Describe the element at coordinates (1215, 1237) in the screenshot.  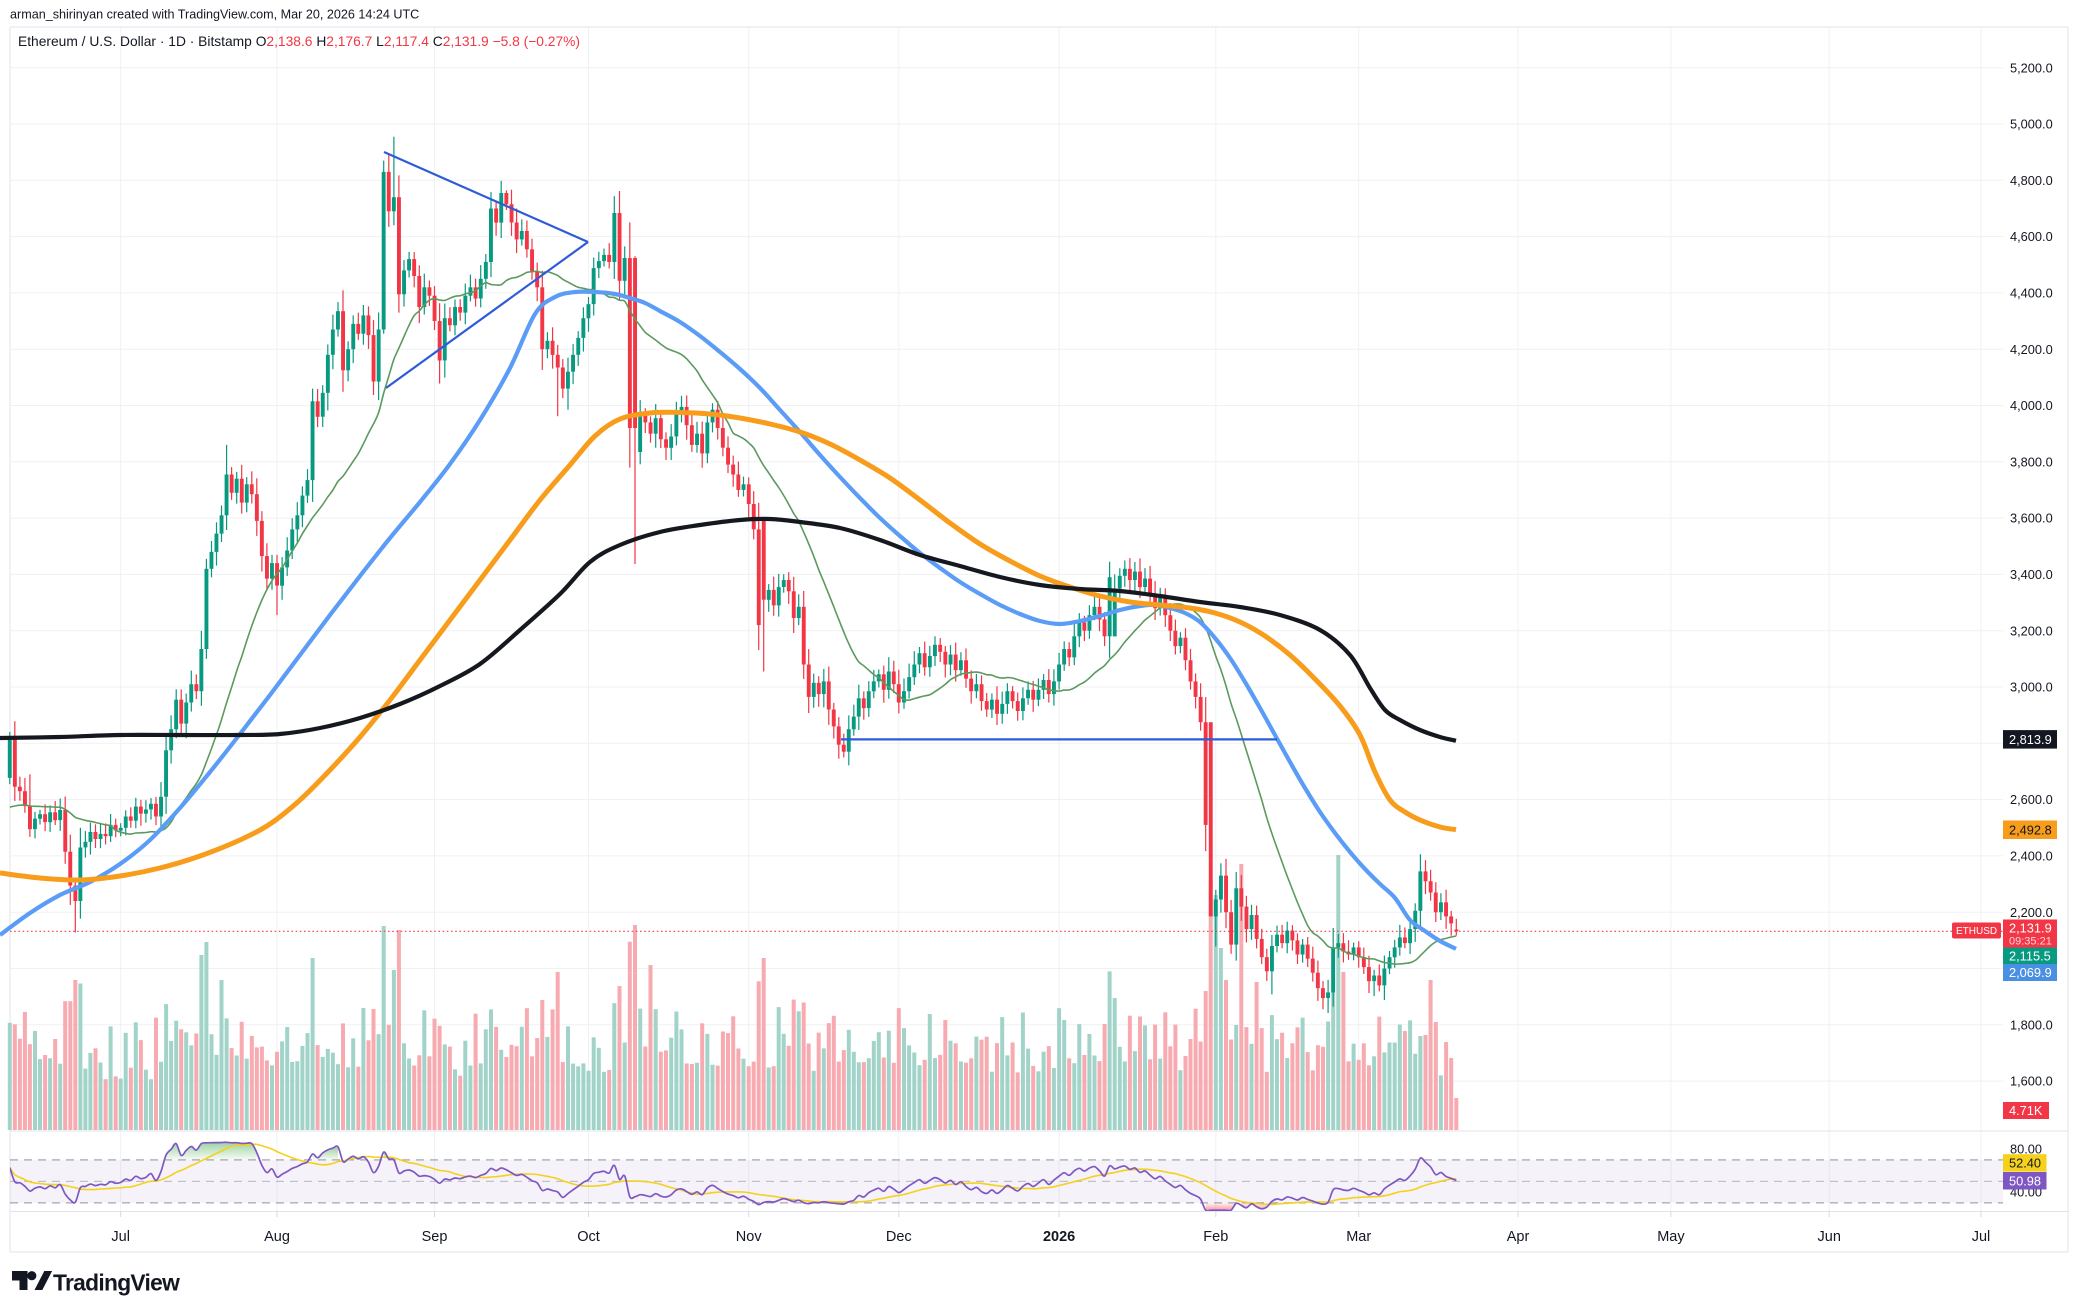
I see `svg-text: Feb` at that location.